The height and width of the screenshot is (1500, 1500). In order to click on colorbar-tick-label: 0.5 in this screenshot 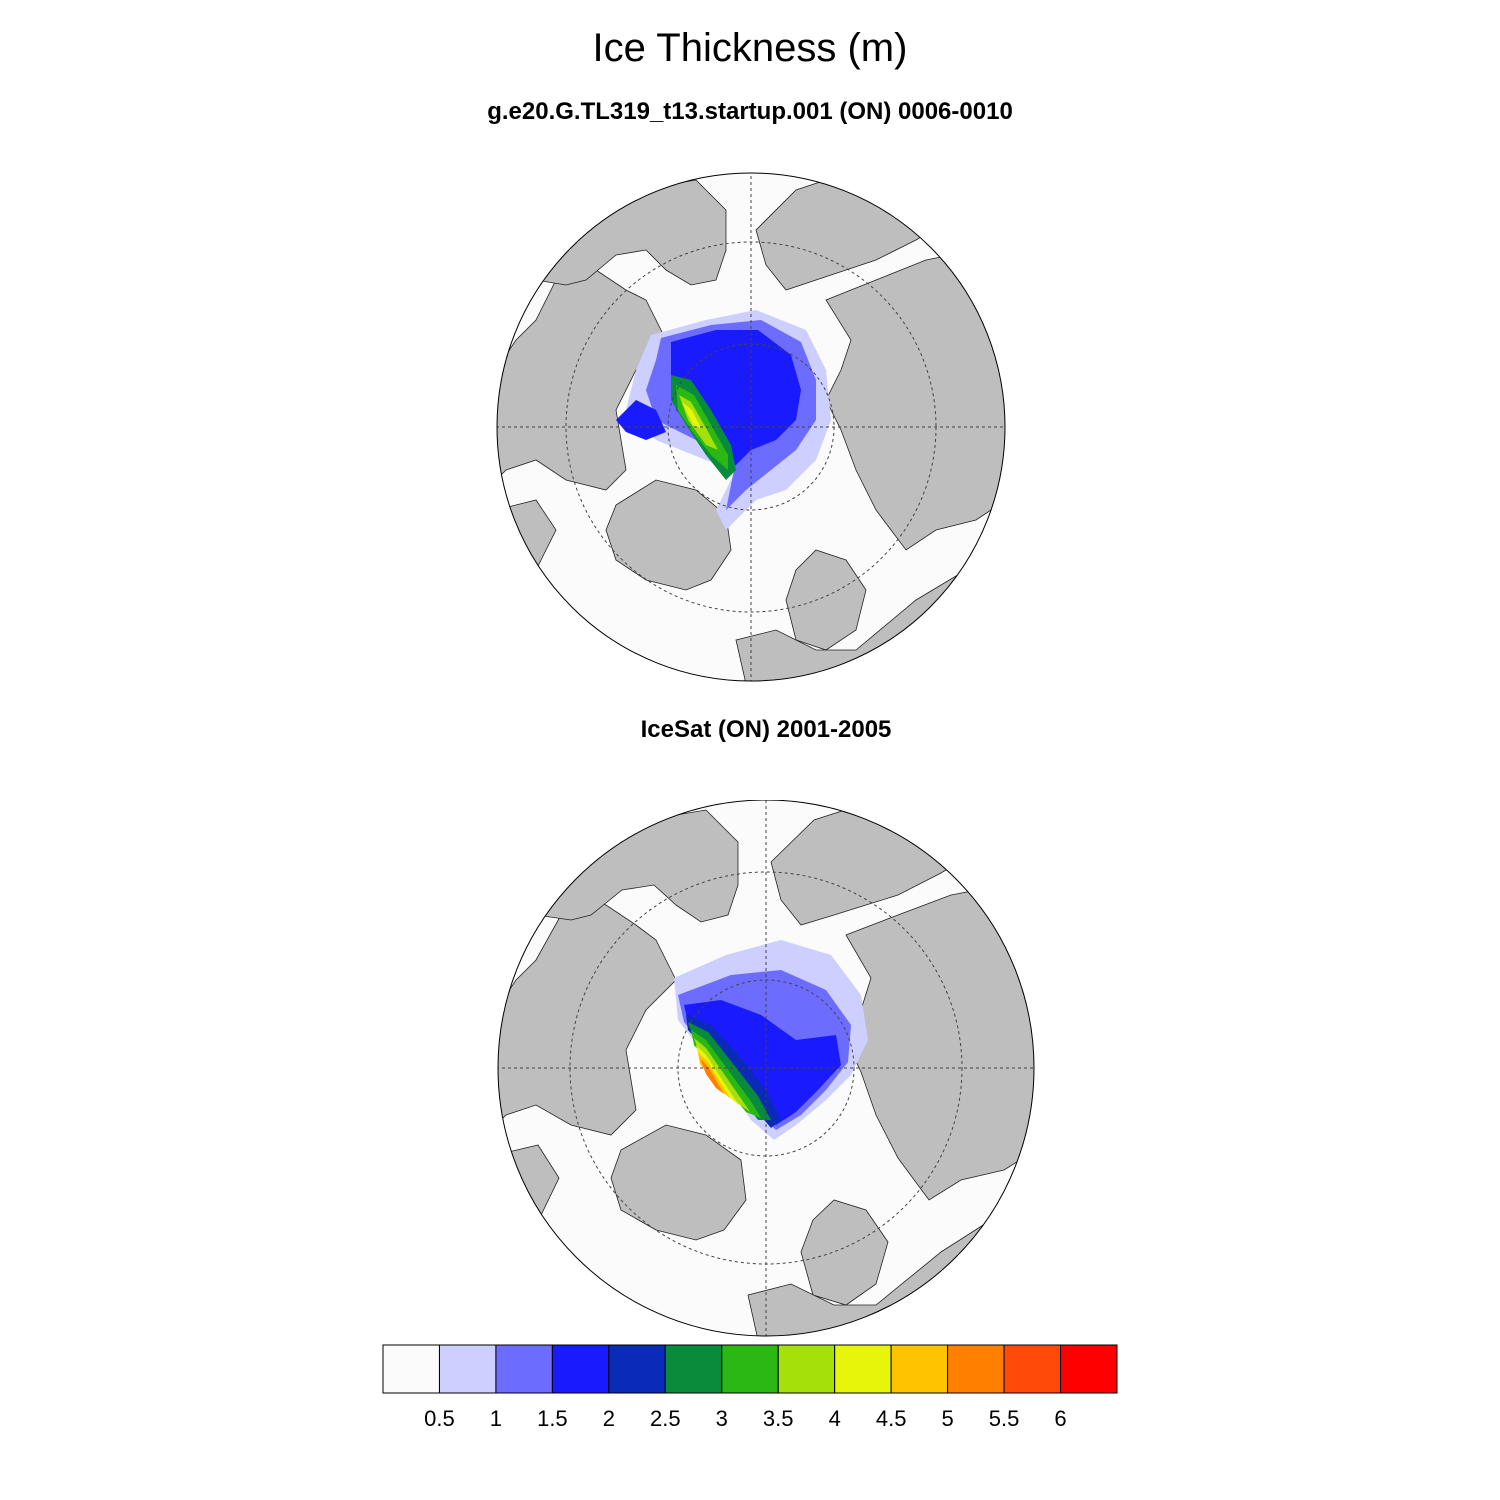, I will do `click(439, 1418)`.